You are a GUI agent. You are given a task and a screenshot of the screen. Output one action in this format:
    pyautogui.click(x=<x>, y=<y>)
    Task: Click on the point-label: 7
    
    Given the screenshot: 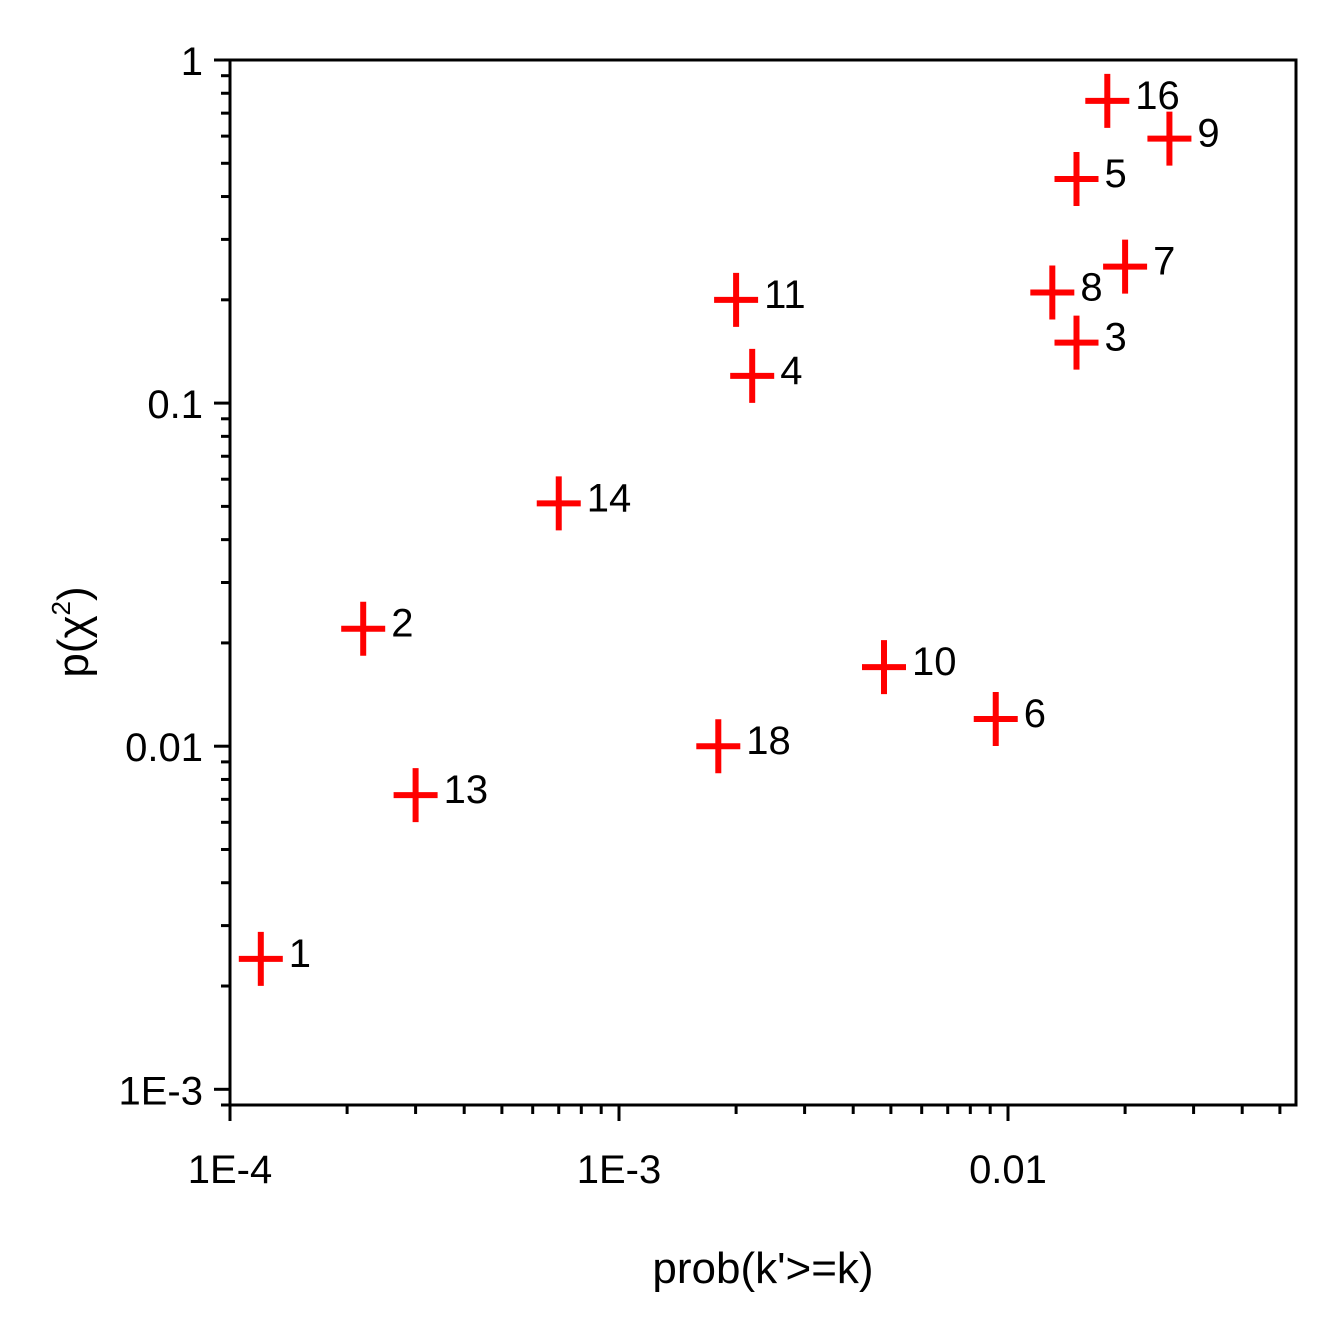 What is the action you would take?
    pyautogui.click(x=1164, y=262)
    